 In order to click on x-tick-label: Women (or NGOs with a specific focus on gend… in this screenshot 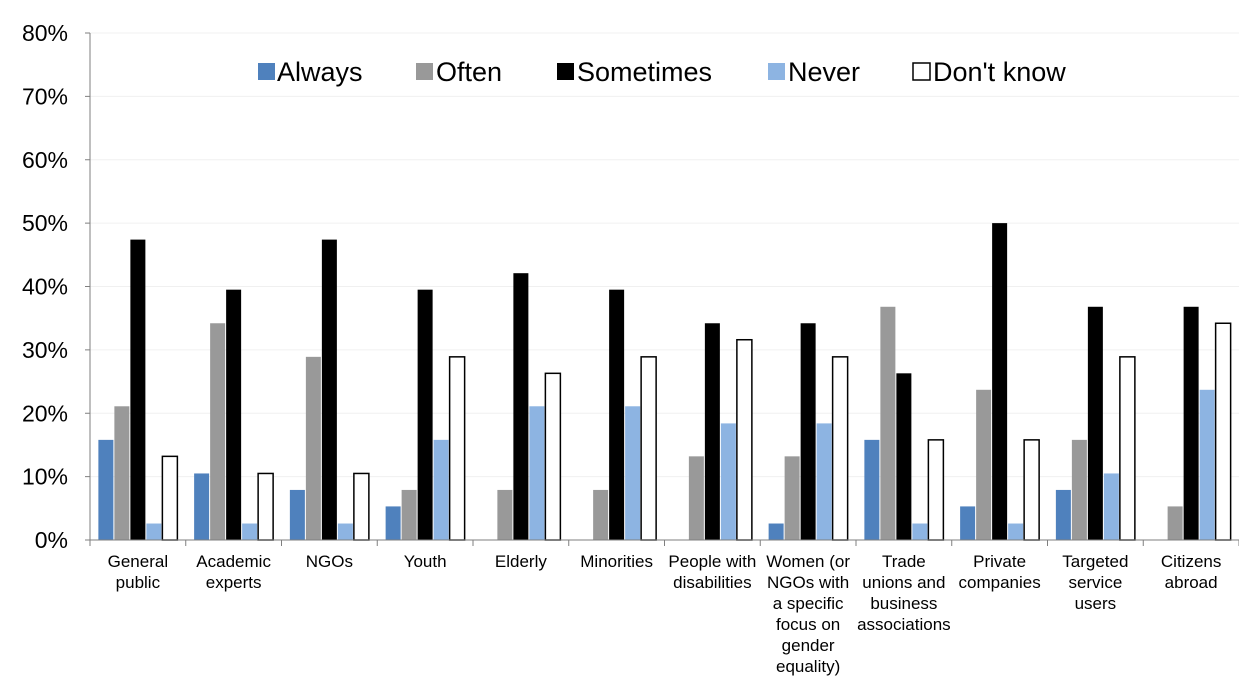, I will do `click(808, 614)`.